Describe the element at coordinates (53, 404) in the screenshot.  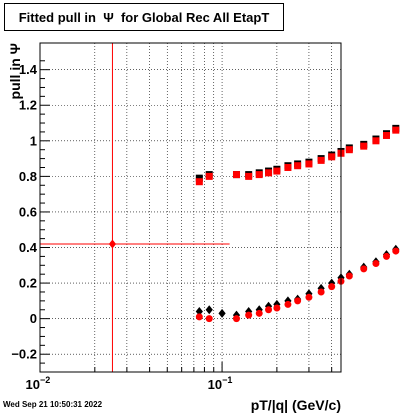
I see `timestamp-footer: Wed Sep 21 10:50:31 2022` at that location.